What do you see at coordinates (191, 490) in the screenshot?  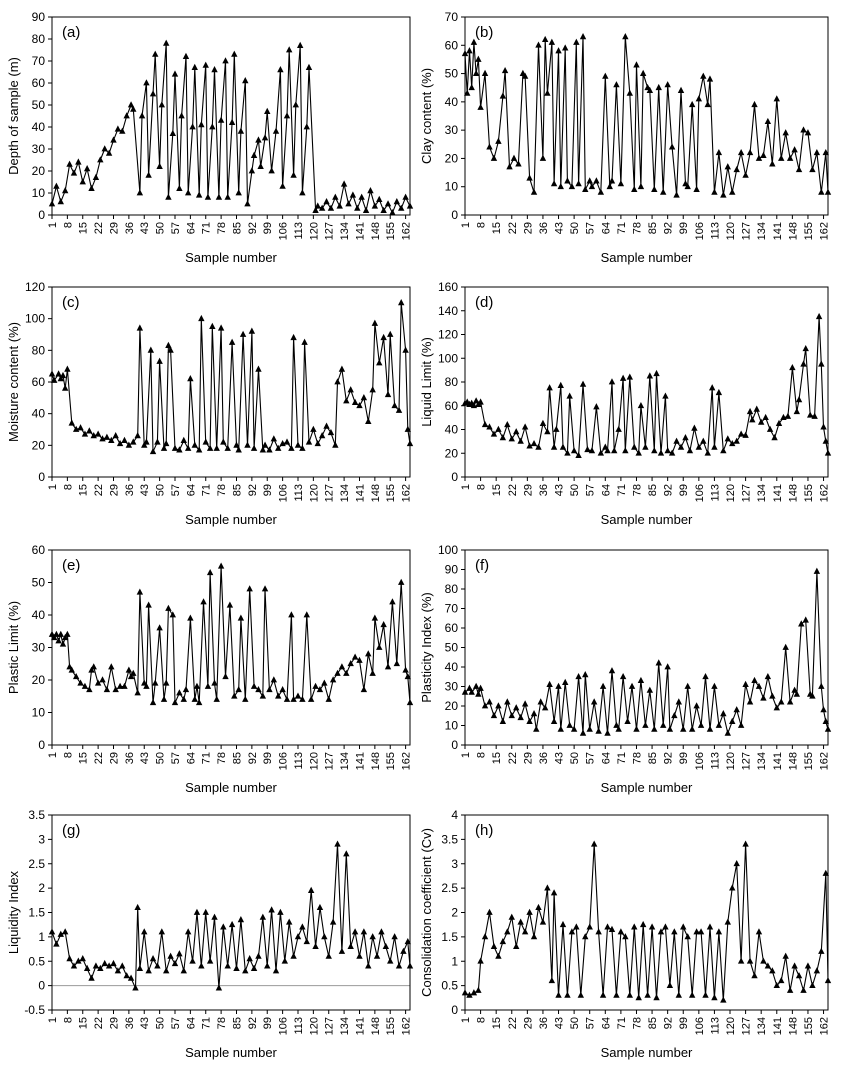 I see `x-tick-label: 64` at bounding box center [191, 490].